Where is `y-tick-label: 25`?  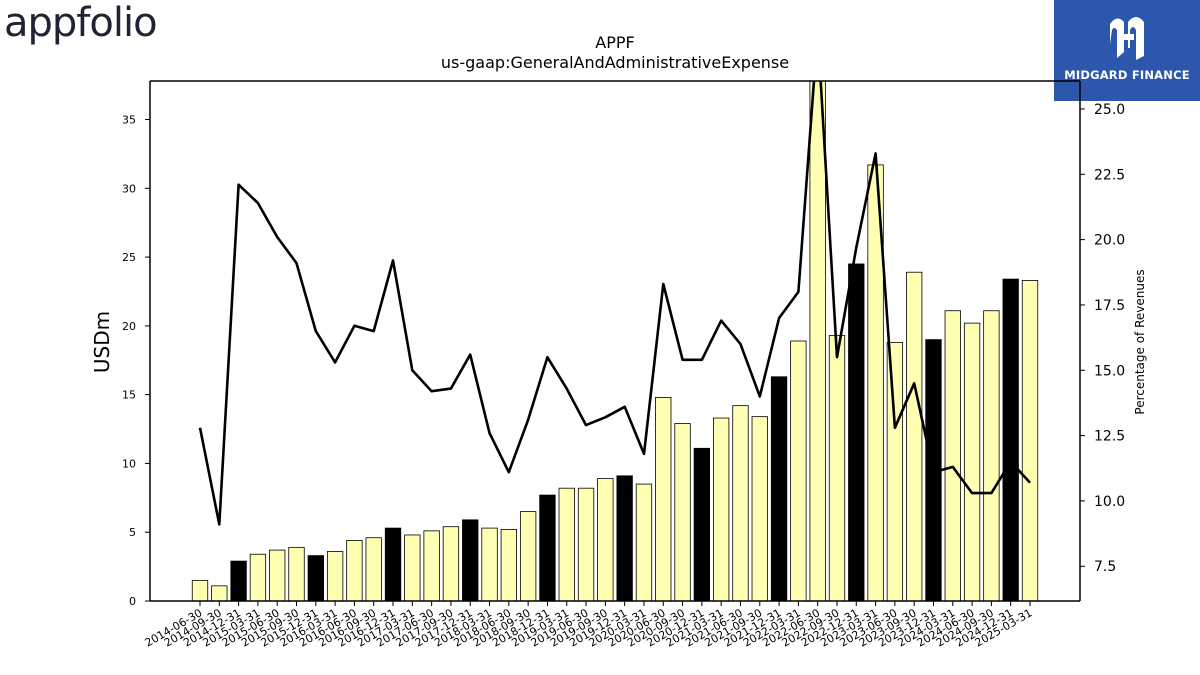
y-tick-label: 25 is located at coordinates (129, 257).